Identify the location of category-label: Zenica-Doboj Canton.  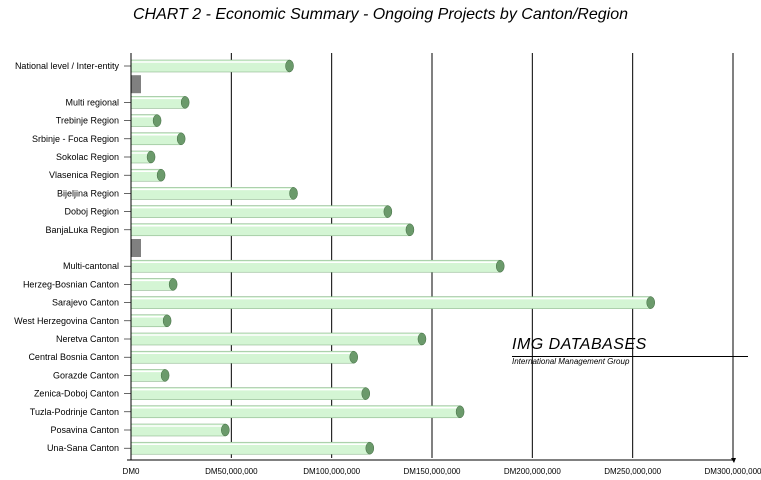
(76, 394).